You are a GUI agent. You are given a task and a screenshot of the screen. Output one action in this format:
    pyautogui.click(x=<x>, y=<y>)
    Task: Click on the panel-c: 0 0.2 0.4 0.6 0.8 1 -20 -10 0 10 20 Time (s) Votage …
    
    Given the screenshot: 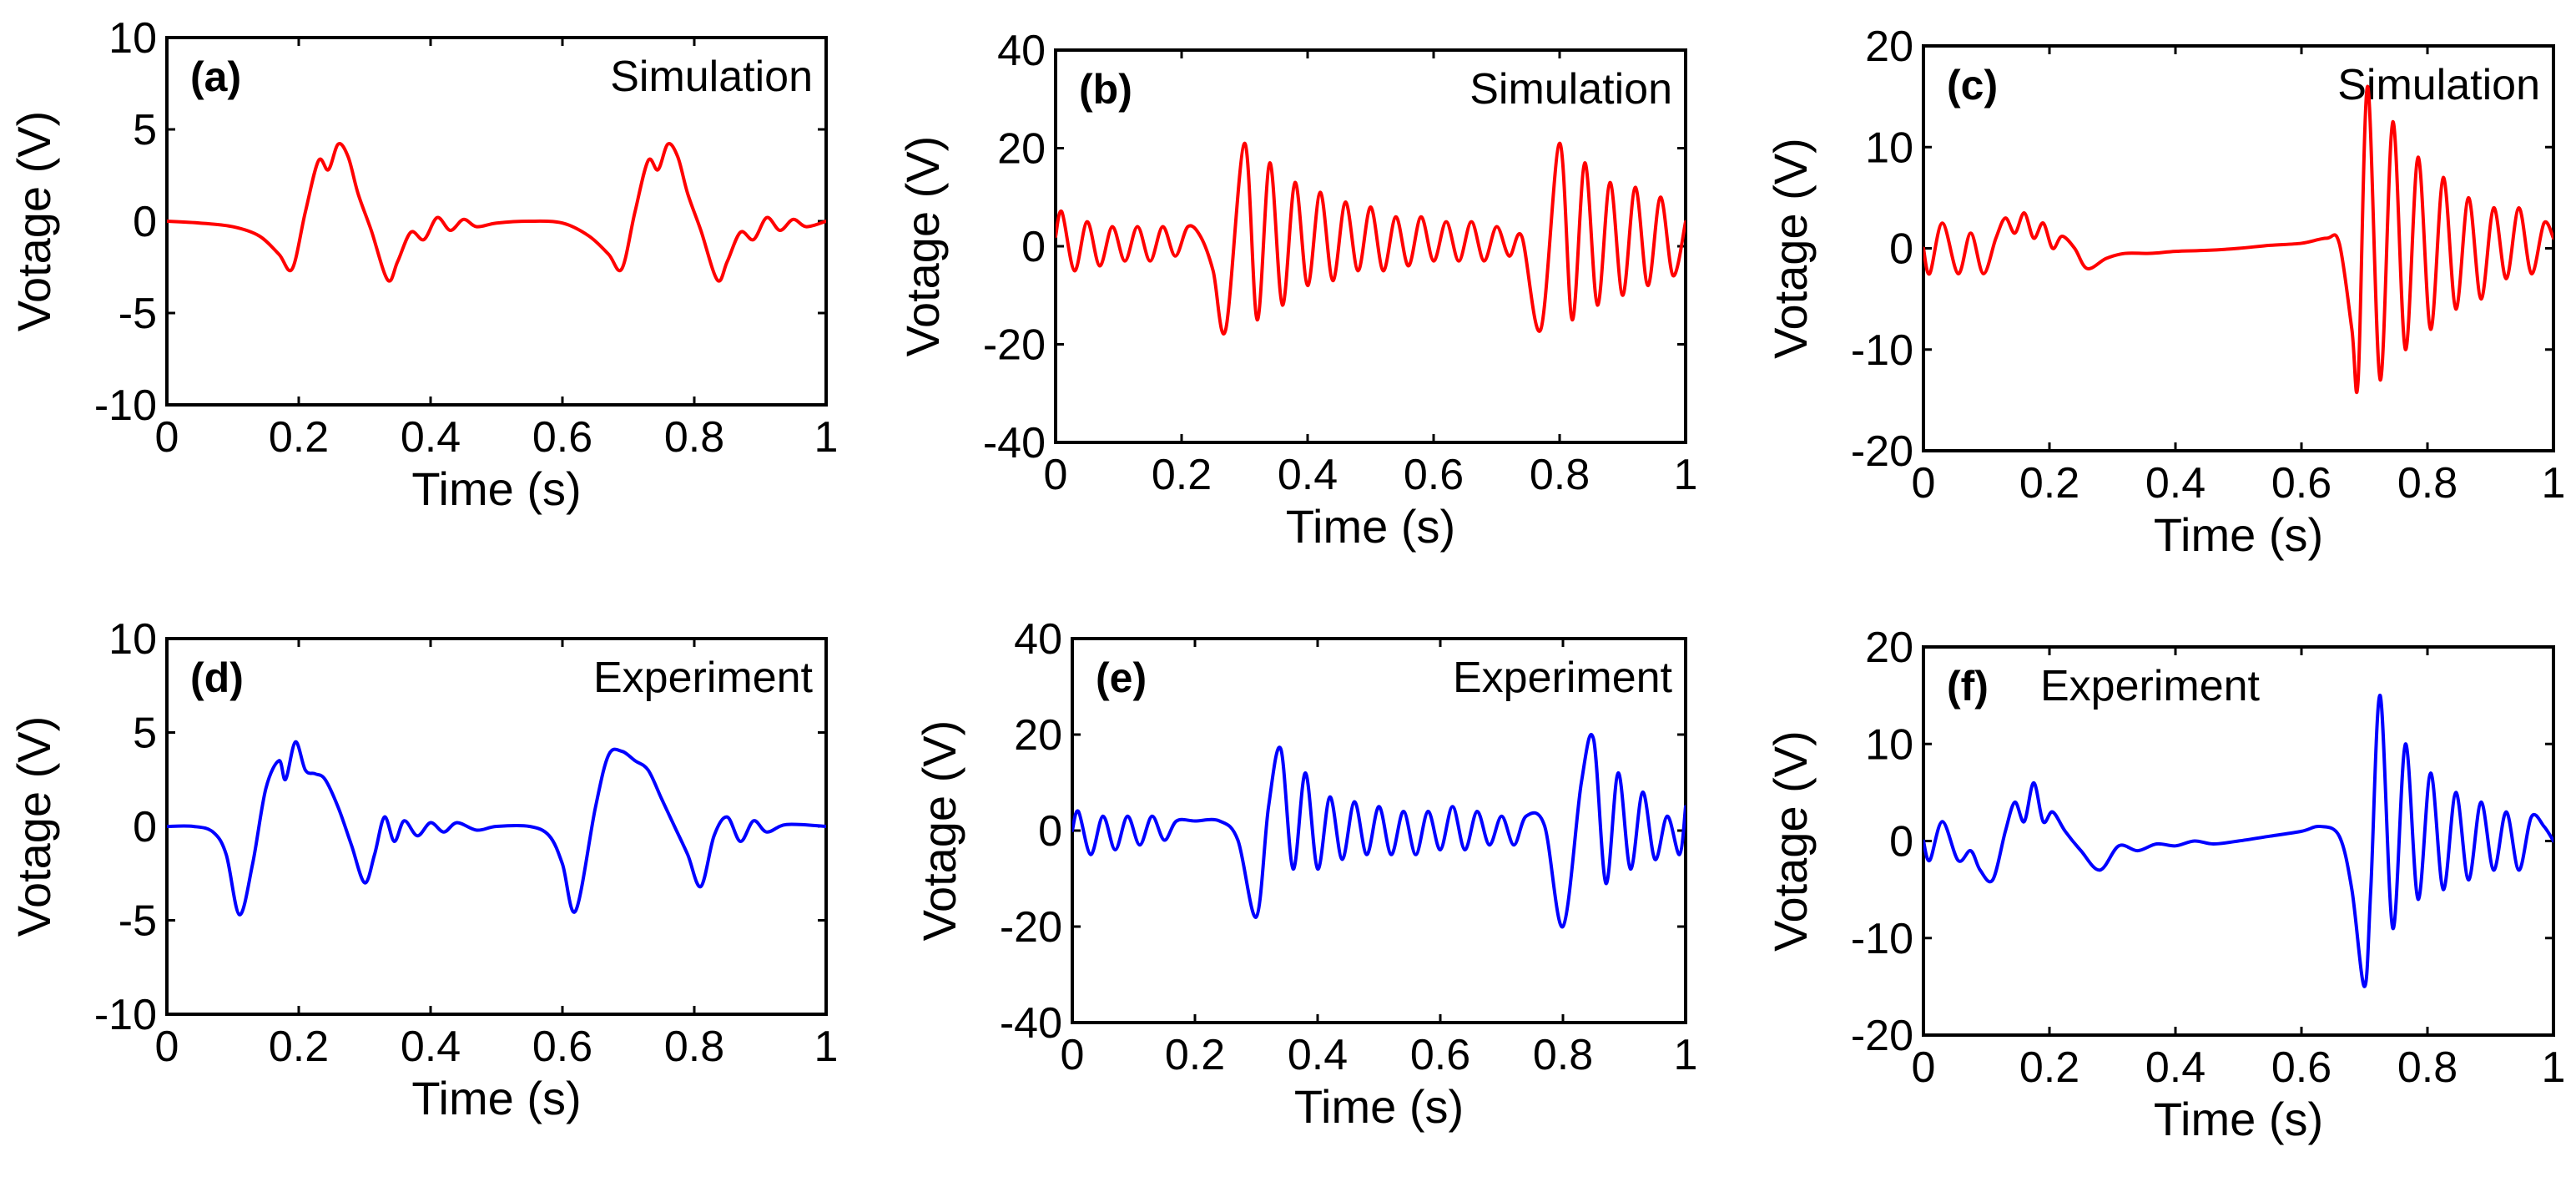 What is the action you would take?
    pyautogui.click(x=2164, y=292)
    